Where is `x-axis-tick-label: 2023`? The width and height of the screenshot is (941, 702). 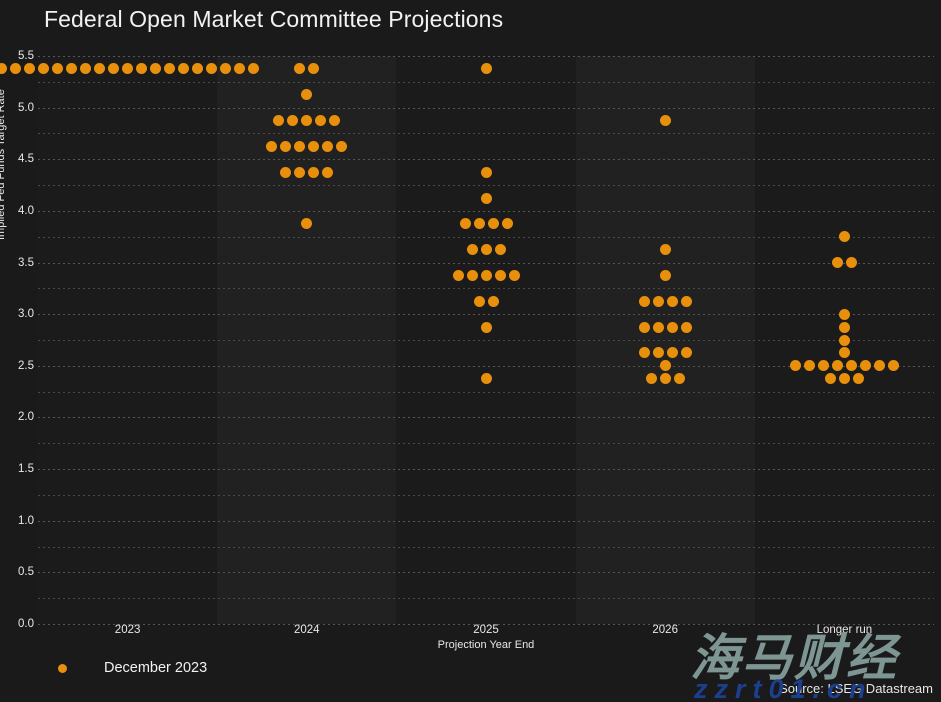 x-axis-tick-label: 2023 is located at coordinates (127, 630).